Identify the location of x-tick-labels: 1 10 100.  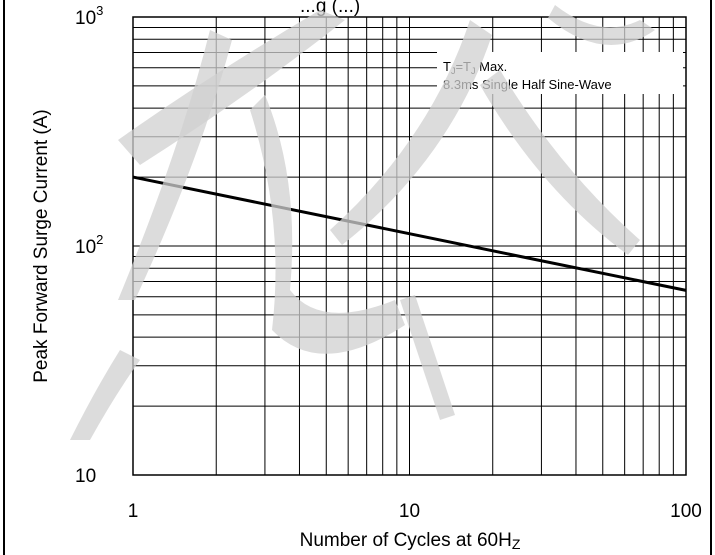
(415, 511).